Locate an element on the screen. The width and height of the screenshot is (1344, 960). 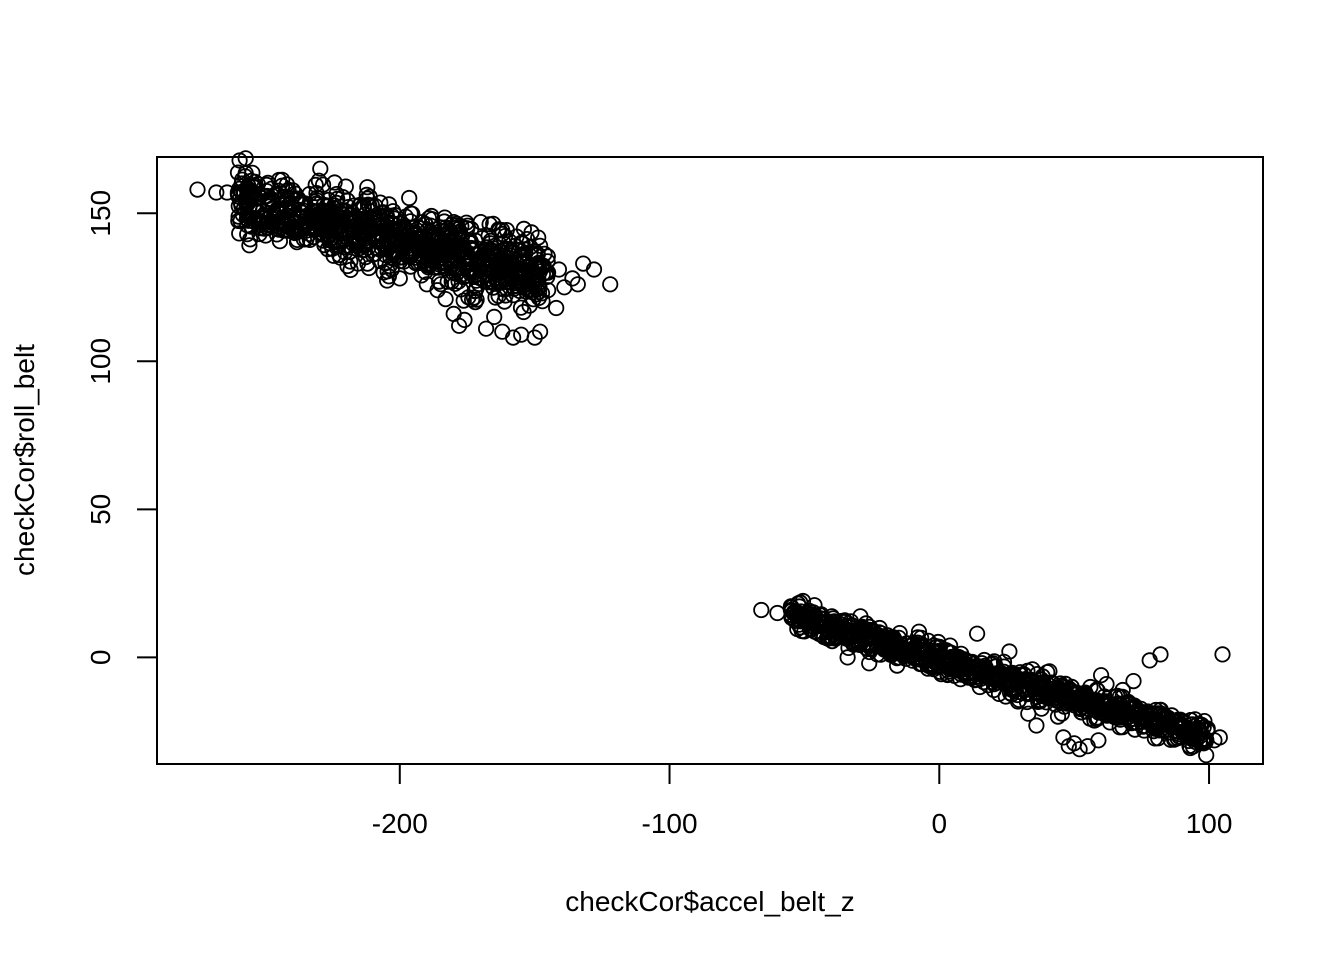
y-tick-label: 0 is located at coordinates (100, 658).